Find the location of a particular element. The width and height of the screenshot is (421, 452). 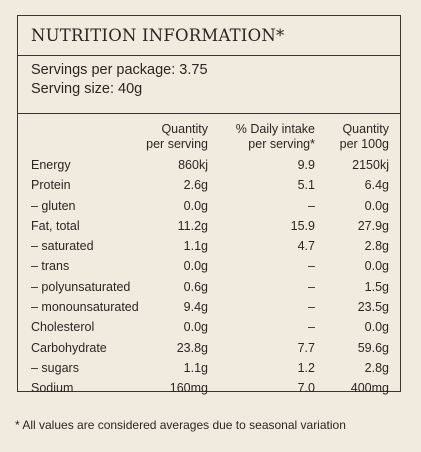

qty-per-serving: 11.2g is located at coordinates (192, 225).